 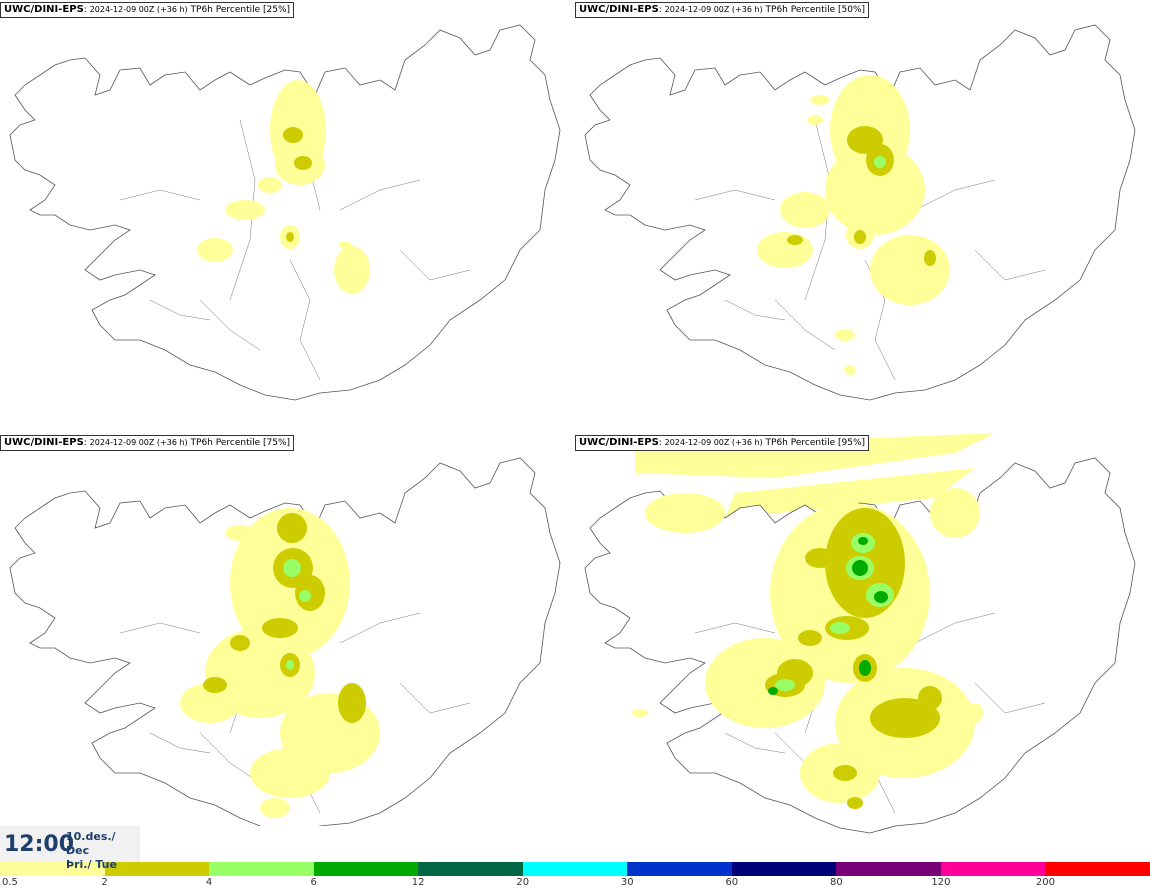 I want to click on color-legend: 0.5 2 4 6 12 20 30 60 80 120 200, so click(x=575, y=876).